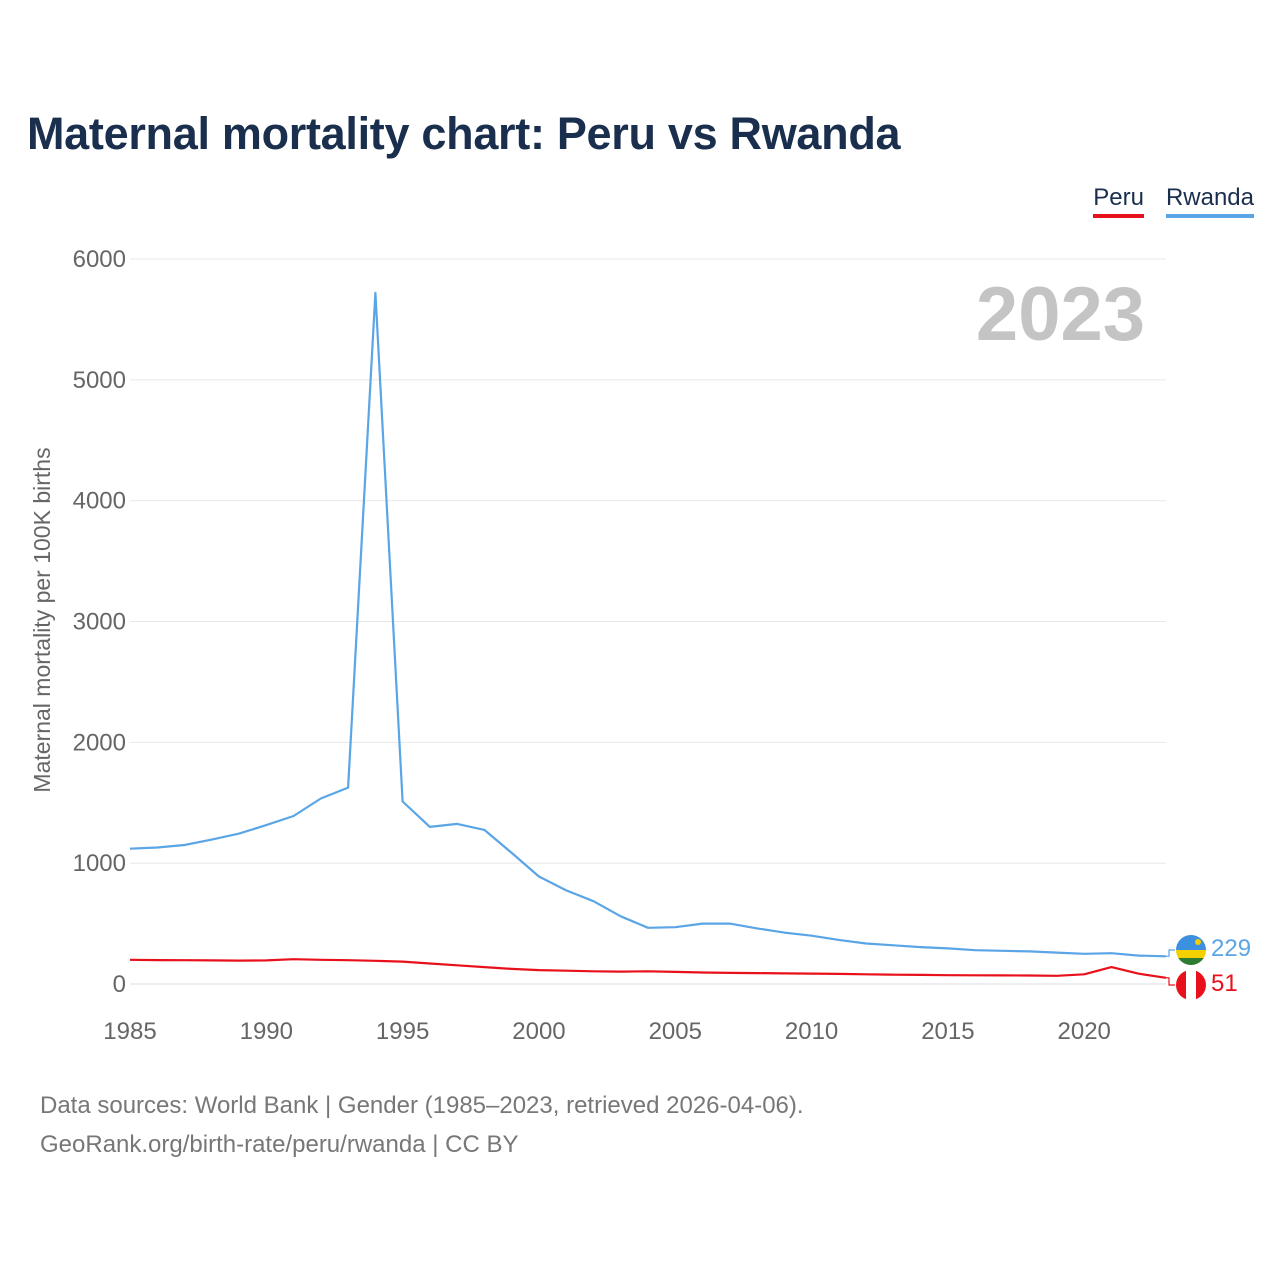  What do you see at coordinates (1213, 967) in the screenshot?
I see `end-markers: 229 51` at bounding box center [1213, 967].